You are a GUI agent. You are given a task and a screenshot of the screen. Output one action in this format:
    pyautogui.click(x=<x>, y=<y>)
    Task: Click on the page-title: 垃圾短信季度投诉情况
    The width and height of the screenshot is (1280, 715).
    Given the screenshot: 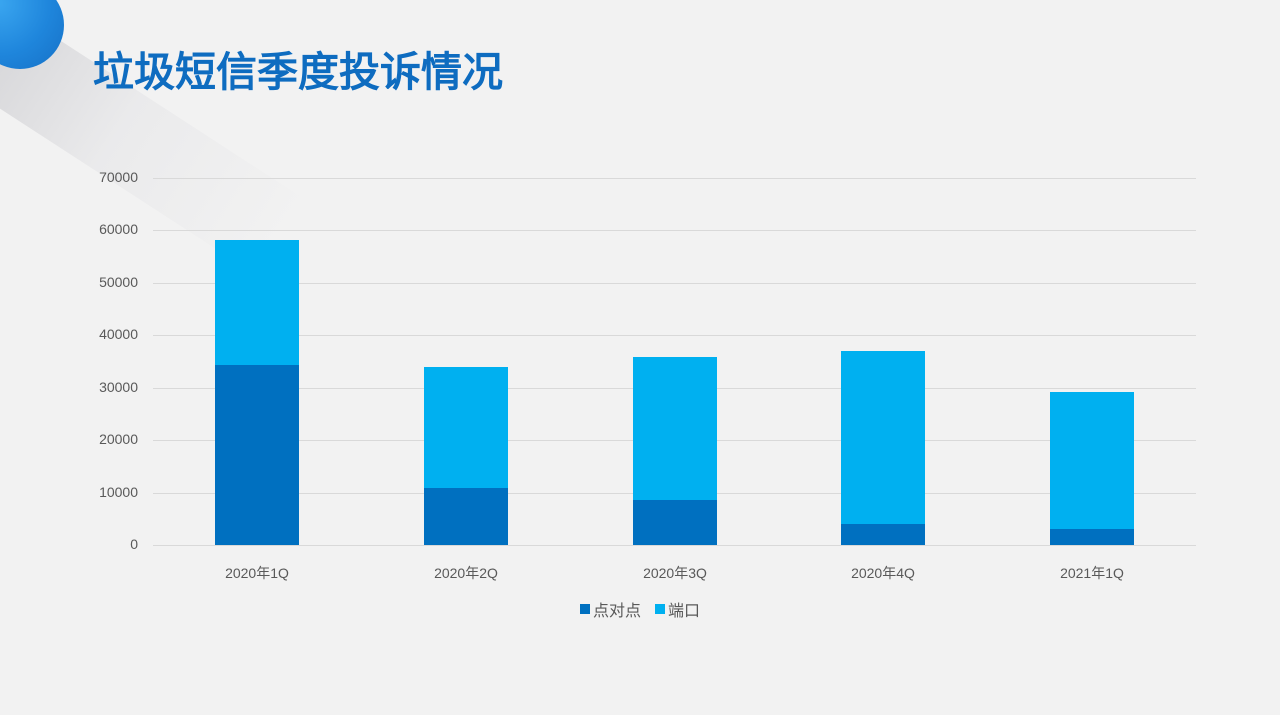 What is the action you would take?
    pyautogui.click(x=298, y=72)
    